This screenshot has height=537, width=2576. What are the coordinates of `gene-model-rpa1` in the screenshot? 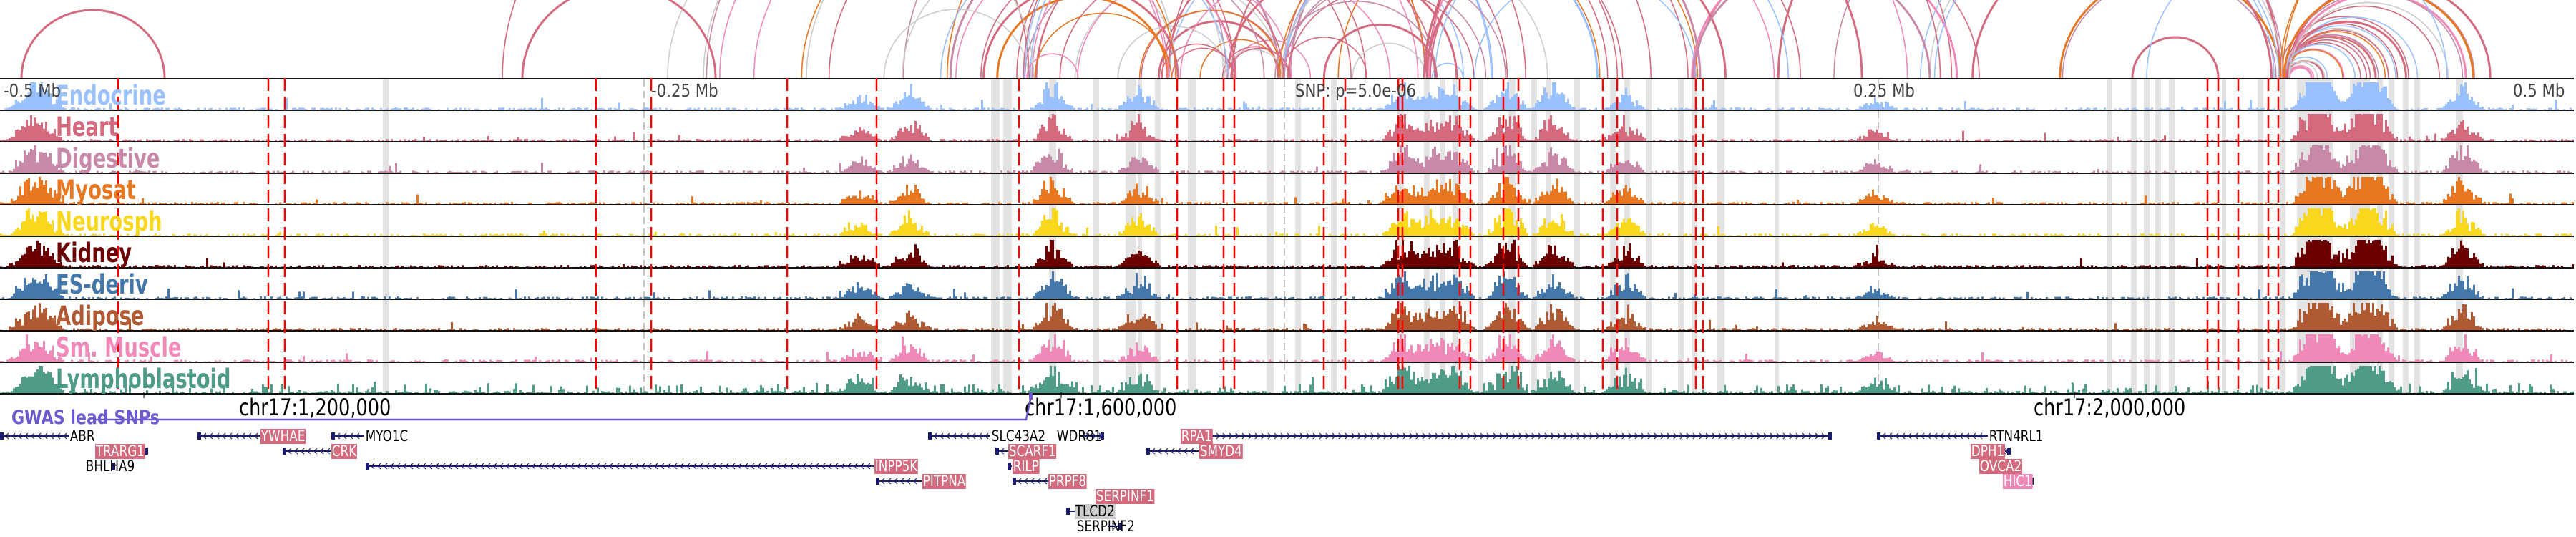 It's located at (1515, 436).